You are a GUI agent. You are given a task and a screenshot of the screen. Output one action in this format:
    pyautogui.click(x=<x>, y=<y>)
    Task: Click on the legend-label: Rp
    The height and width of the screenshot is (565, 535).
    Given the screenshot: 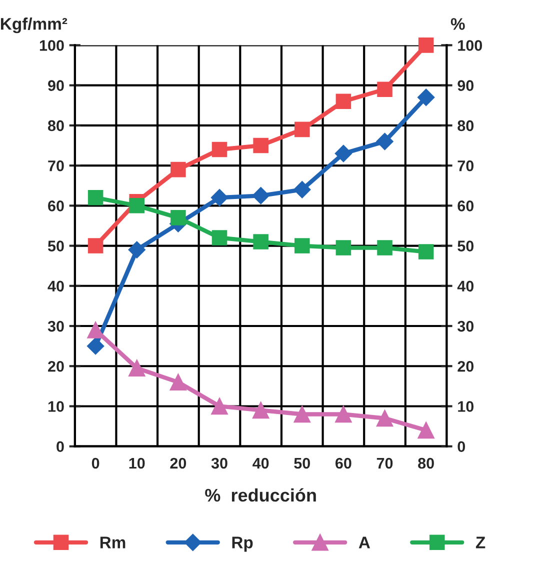 What is the action you would take?
    pyautogui.click(x=242, y=544)
    